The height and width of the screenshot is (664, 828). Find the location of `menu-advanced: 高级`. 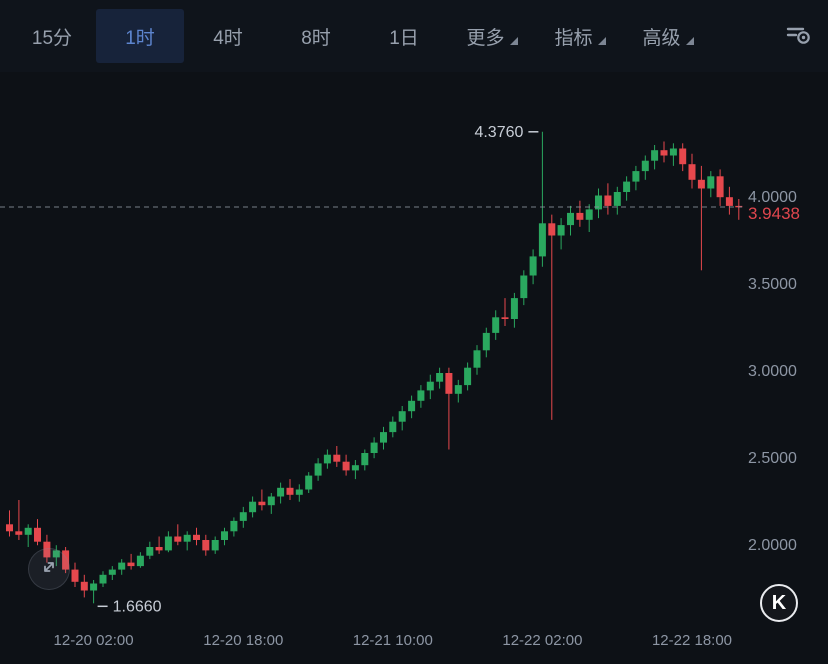

menu-advanced: 高级 is located at coordinates (668, 36).